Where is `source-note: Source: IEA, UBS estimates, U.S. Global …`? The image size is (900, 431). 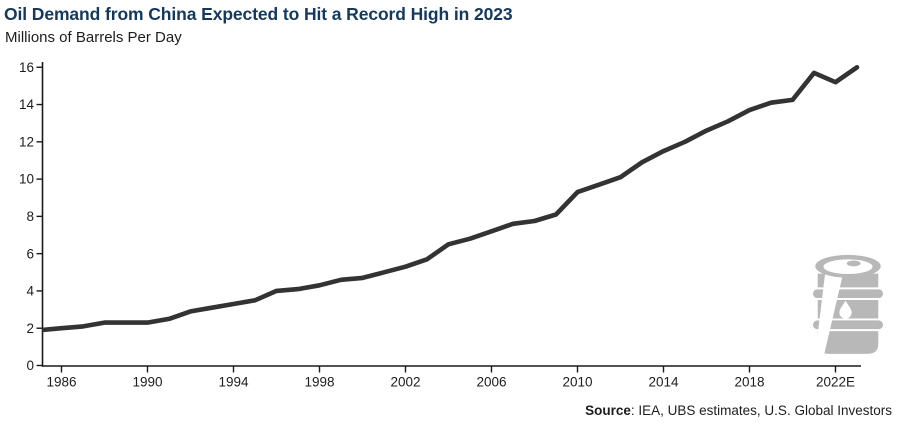
source-note: Source: IEA, UBS estimates, U.S. Global … is located at coordinates (738, 410).